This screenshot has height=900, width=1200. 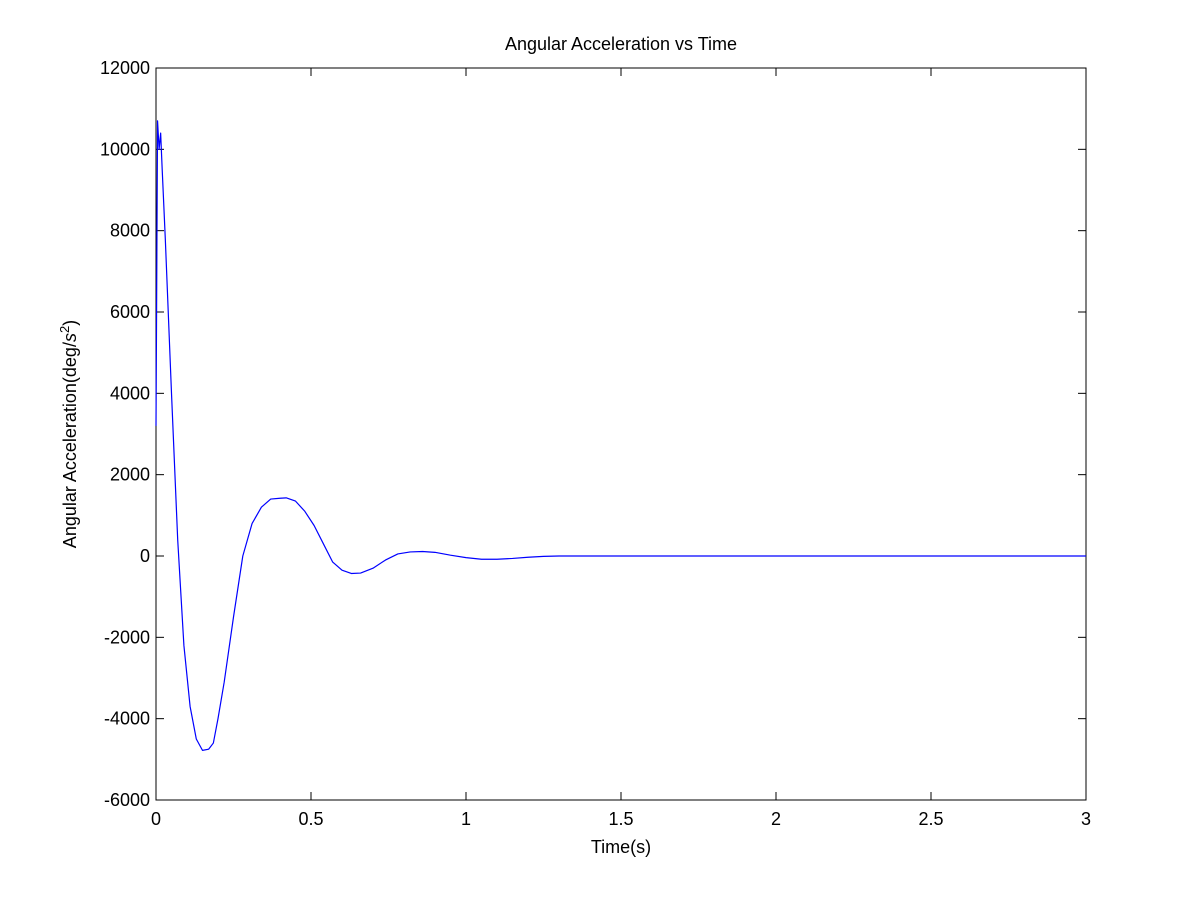 I want to click on y-tick-label: 8000, so click(x=130, y=231).